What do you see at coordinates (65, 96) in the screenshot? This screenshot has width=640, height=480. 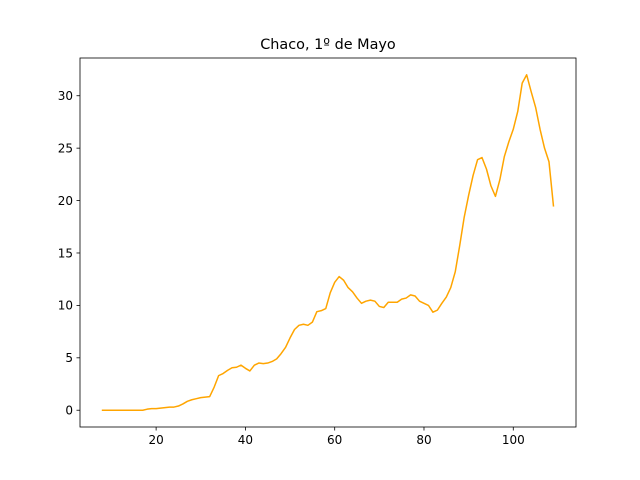 I see `y-tick-label: 30` at bounding box center [65, 96].